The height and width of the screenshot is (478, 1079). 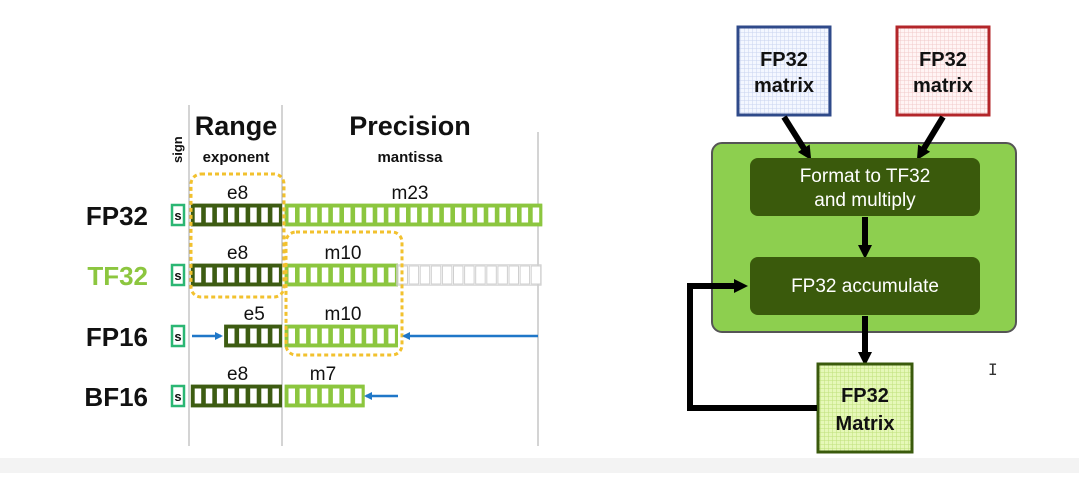 I want to click on format-name-tf32: TF32, so click(x=117, y=276).